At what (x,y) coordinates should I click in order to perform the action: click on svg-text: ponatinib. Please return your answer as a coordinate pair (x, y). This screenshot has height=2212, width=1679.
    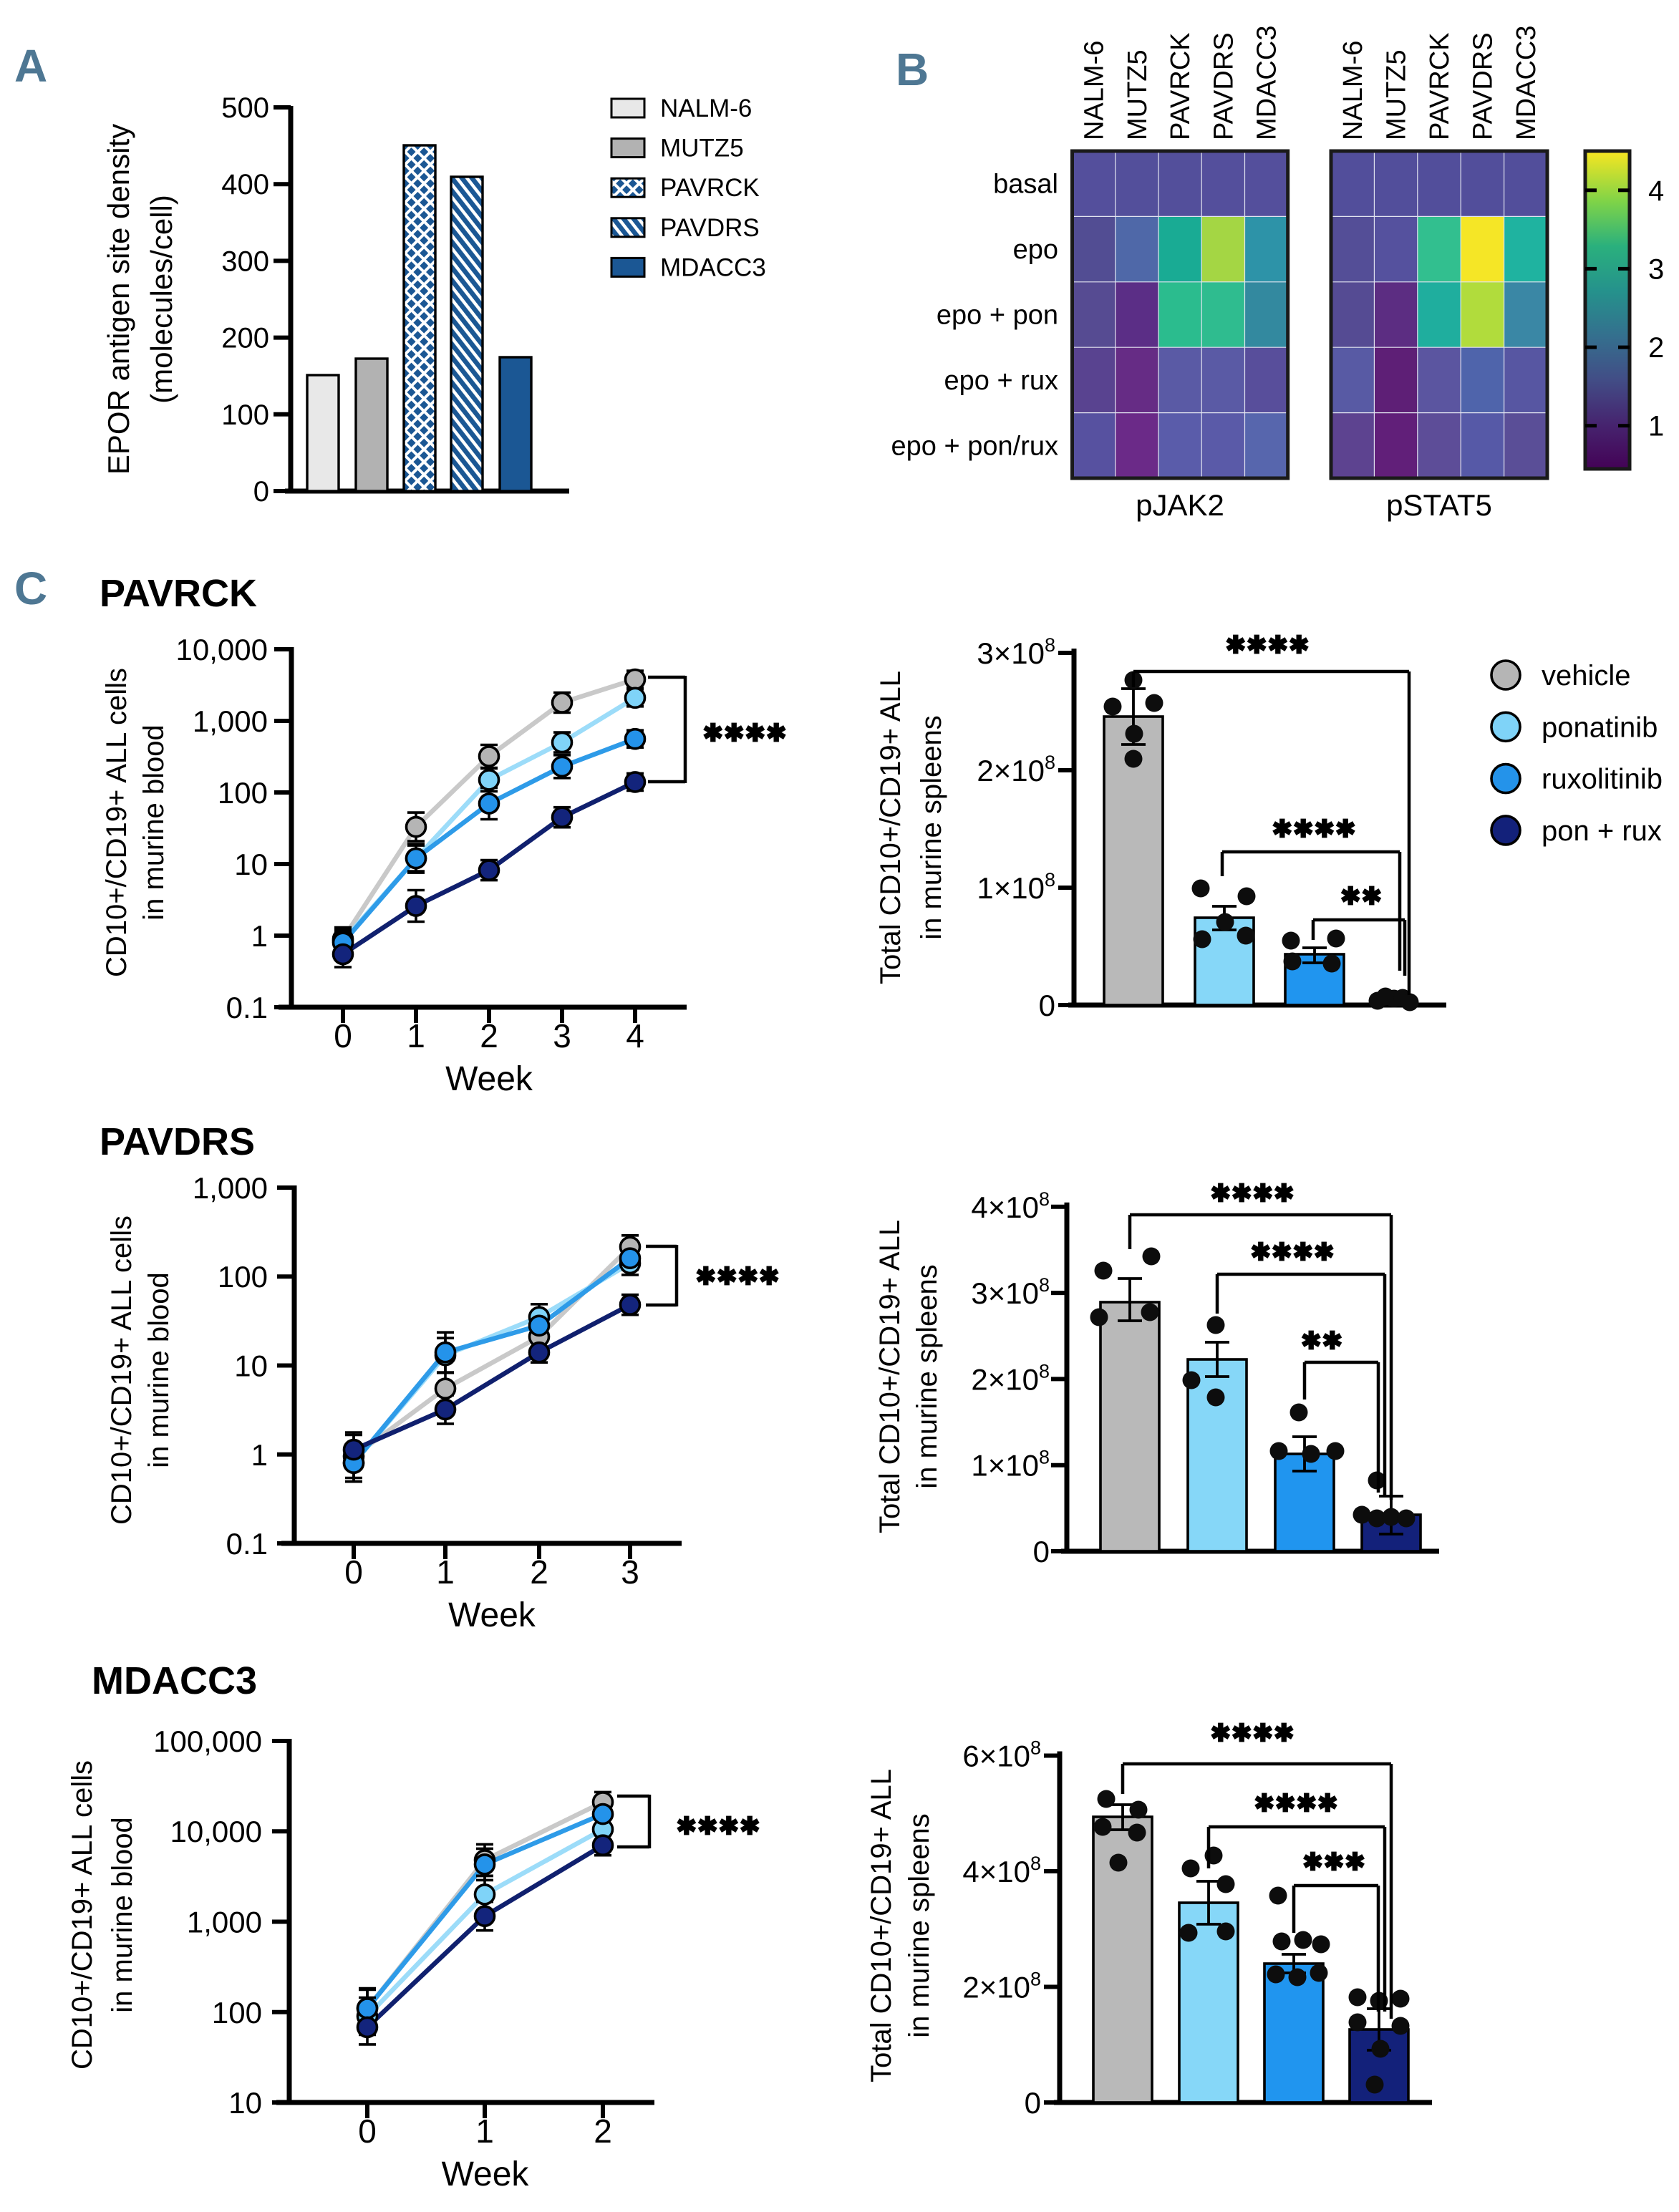
    Looking at the image, I should click on (1600, 728).